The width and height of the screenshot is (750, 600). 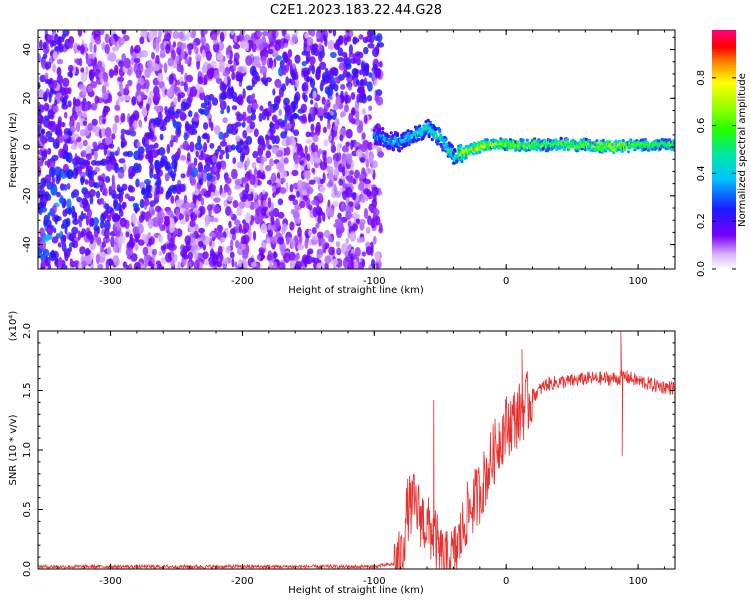 What do you see at coordinates (27, 510) in the screenshot?
I see `y-tick-label: 0.5` at bounding box center [27, 510].